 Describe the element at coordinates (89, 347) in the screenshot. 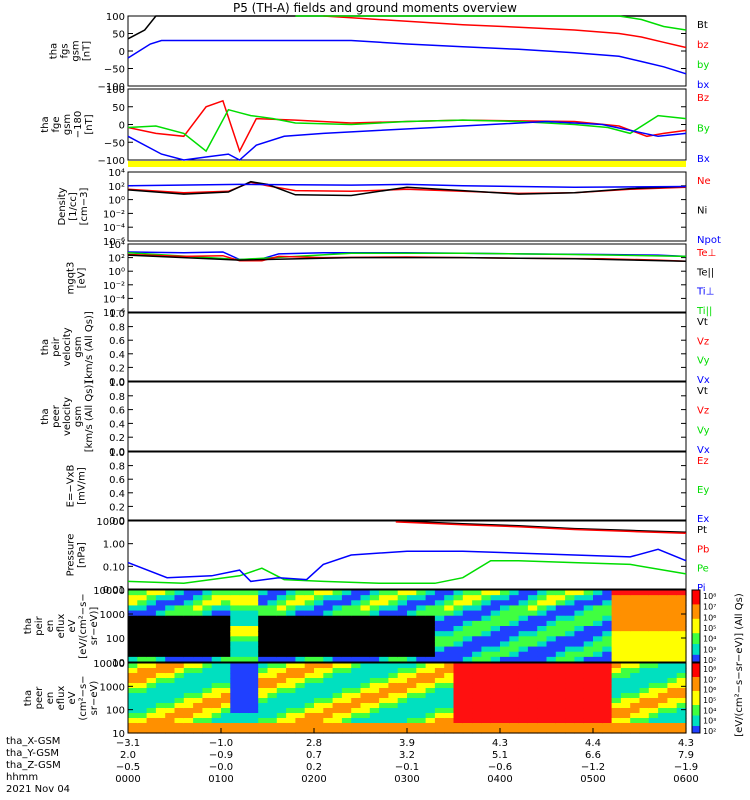

I see `y-axis-label-line: [km/s (All Qs)]` at that location.